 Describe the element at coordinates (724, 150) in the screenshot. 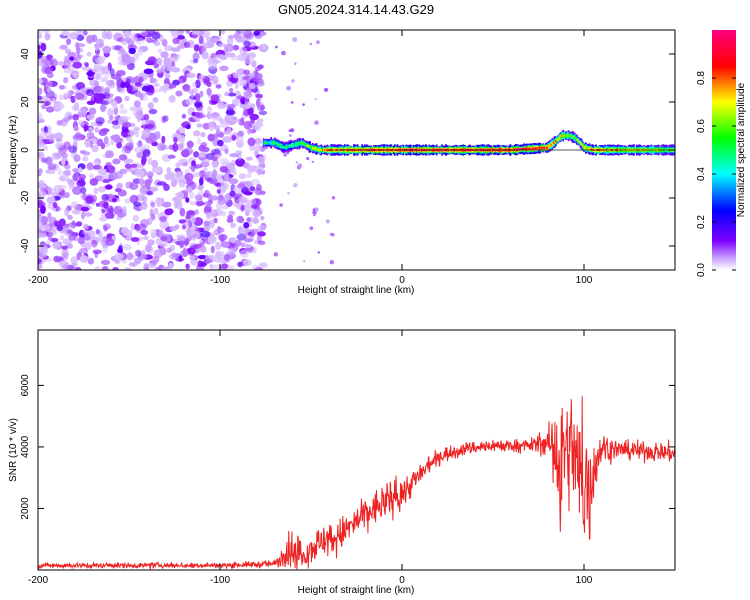

I see `colorbar-gradient` at that location.